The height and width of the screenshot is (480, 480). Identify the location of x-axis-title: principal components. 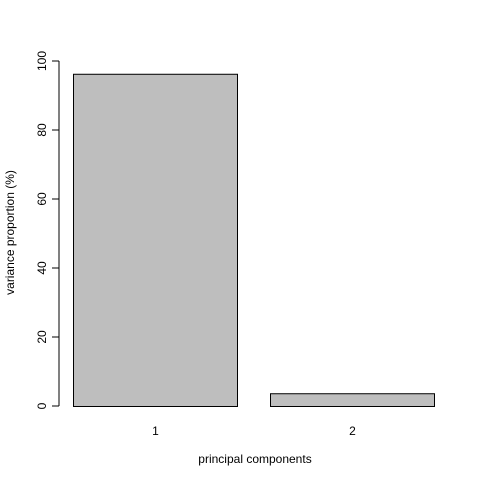
(254, 459).